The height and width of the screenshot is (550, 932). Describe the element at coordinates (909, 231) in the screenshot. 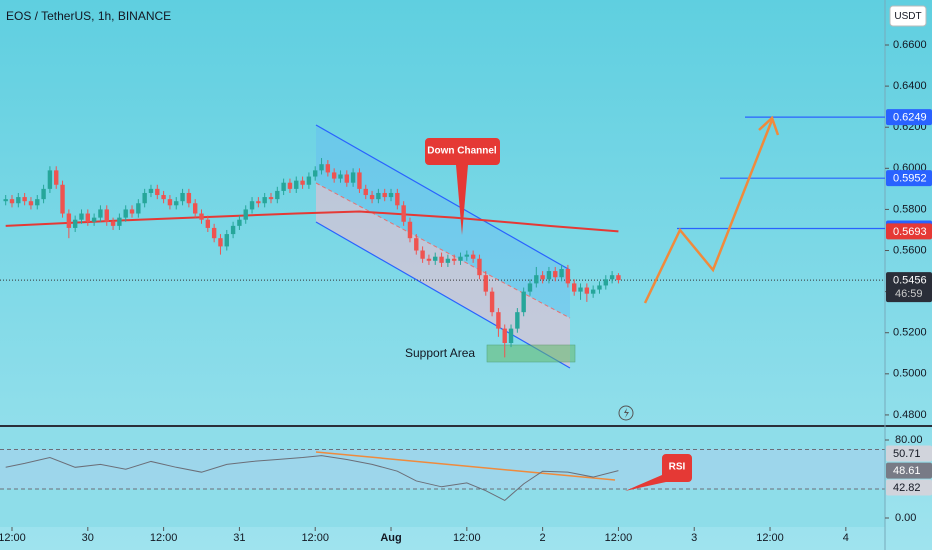

I see `ma-badge-bg` at that location.